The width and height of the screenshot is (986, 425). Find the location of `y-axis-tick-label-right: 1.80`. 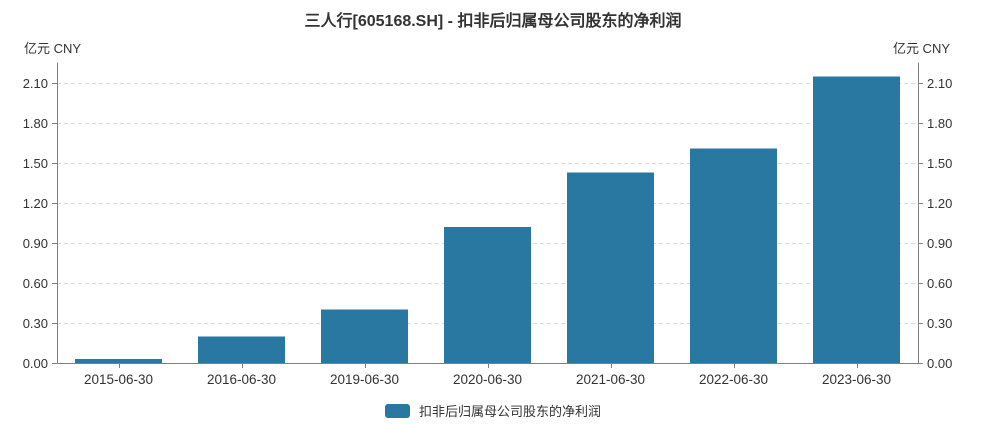

y-axis-tick-label-right: 1.80 is located at coordinates (939, 123).